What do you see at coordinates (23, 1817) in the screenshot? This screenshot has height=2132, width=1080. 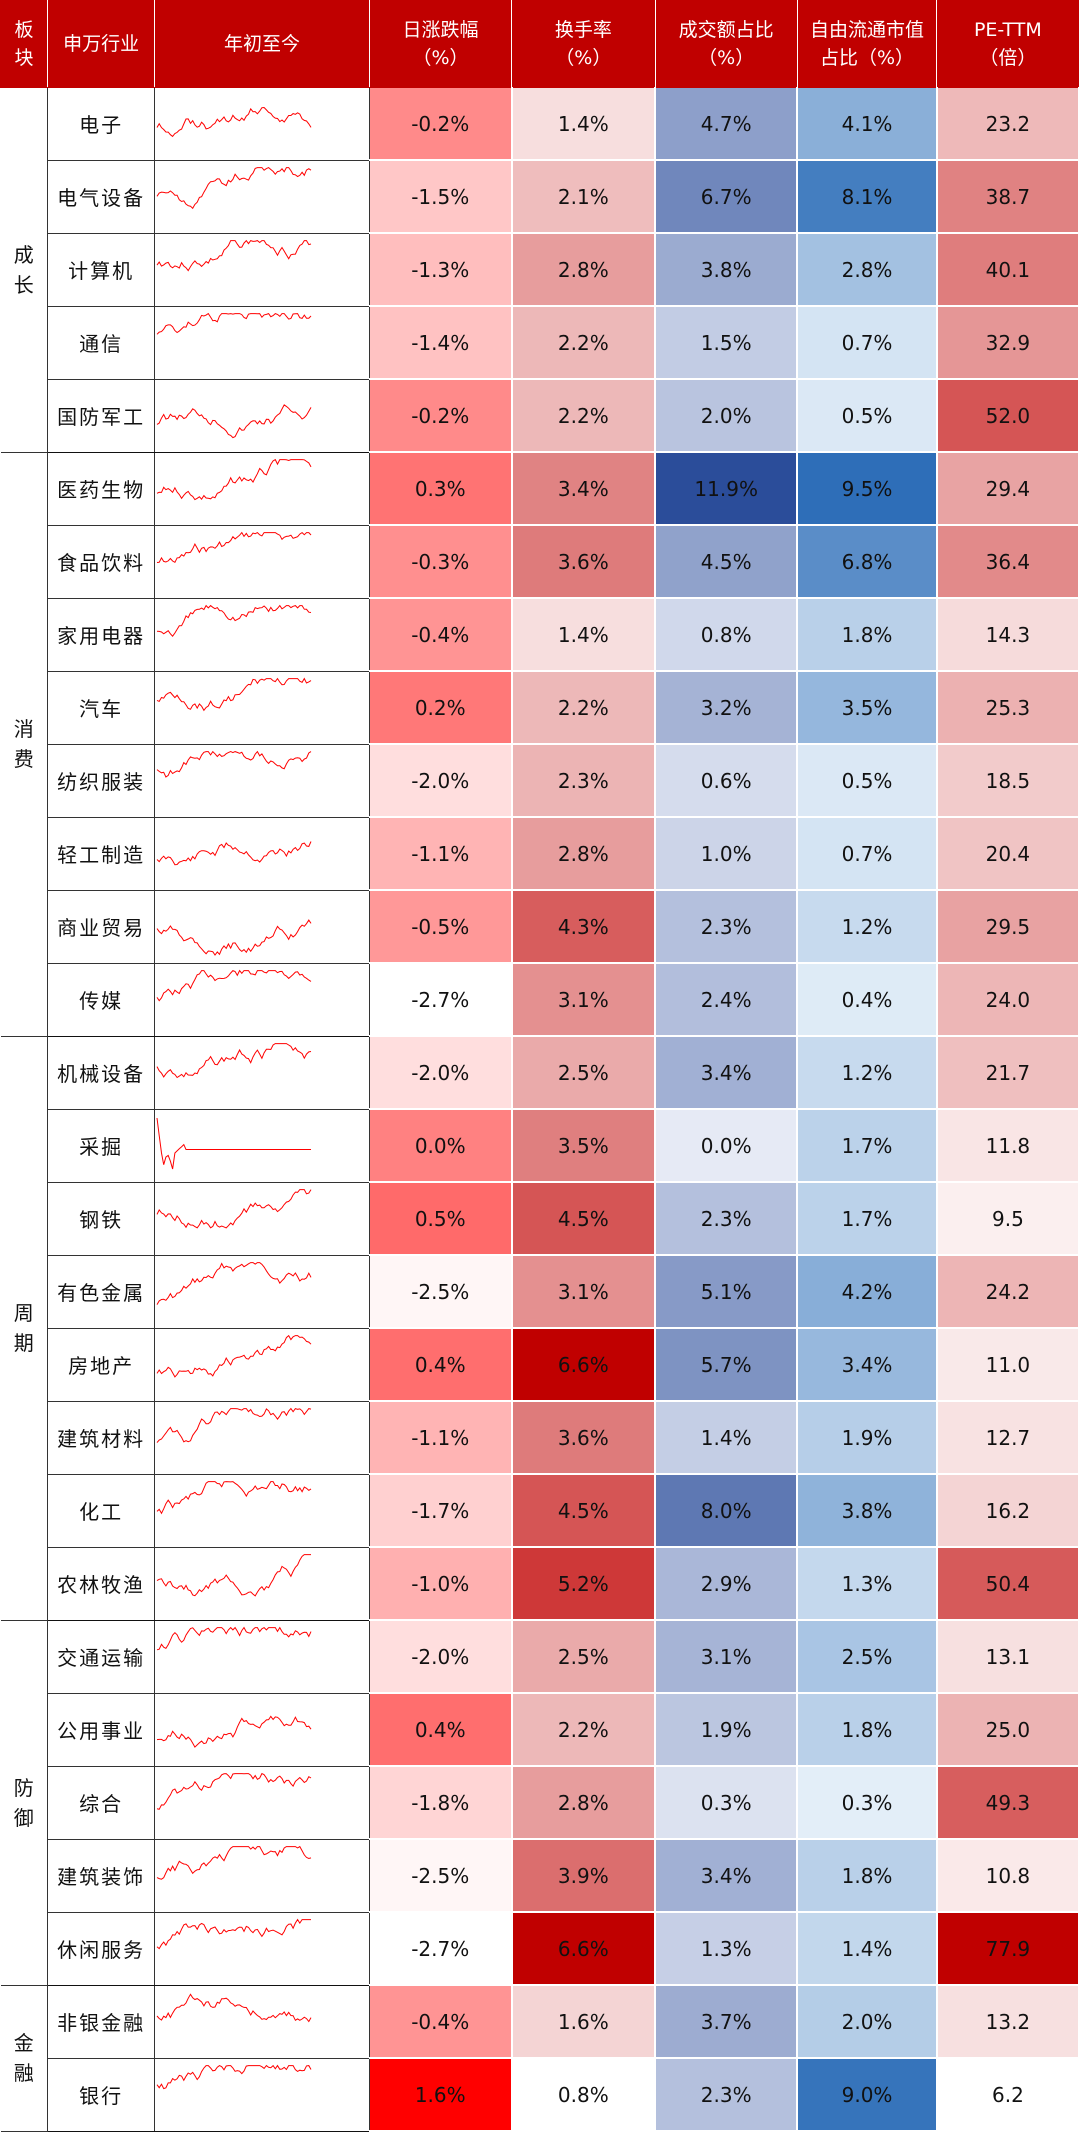 I see `sector-char-bottom: 御` at bounding box center [23, 1817].